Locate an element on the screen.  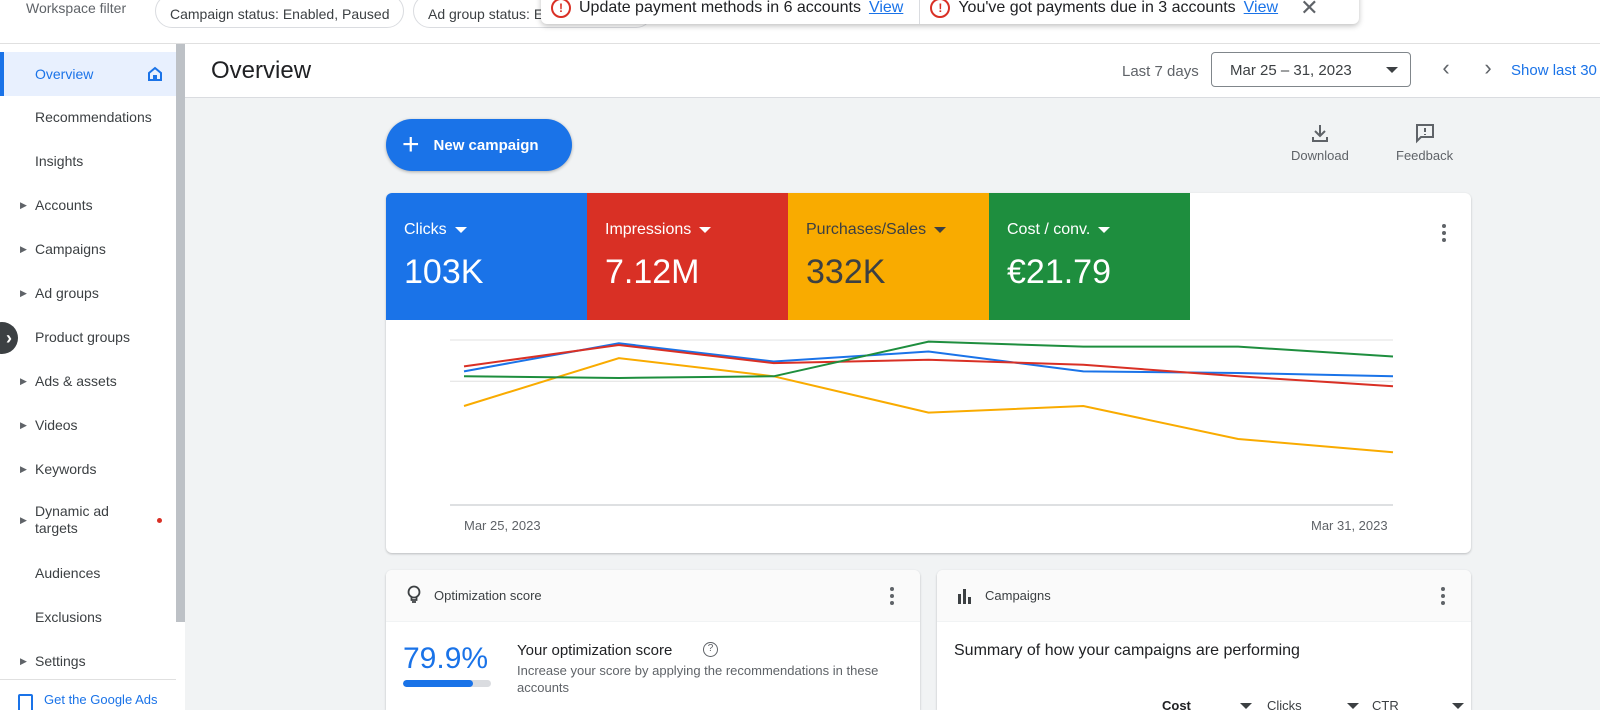
sidebar-item-audiences: Audiences is located at coordinates (88, 573).